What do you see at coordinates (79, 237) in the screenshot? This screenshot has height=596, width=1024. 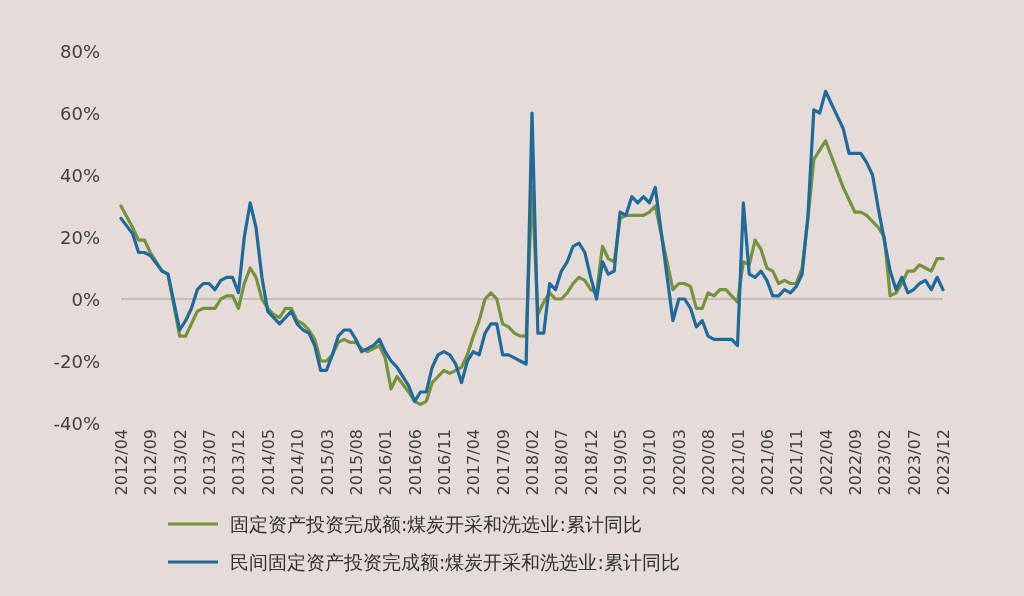 I see `y-tick-label: 20%` at bounding box center [79, 237].